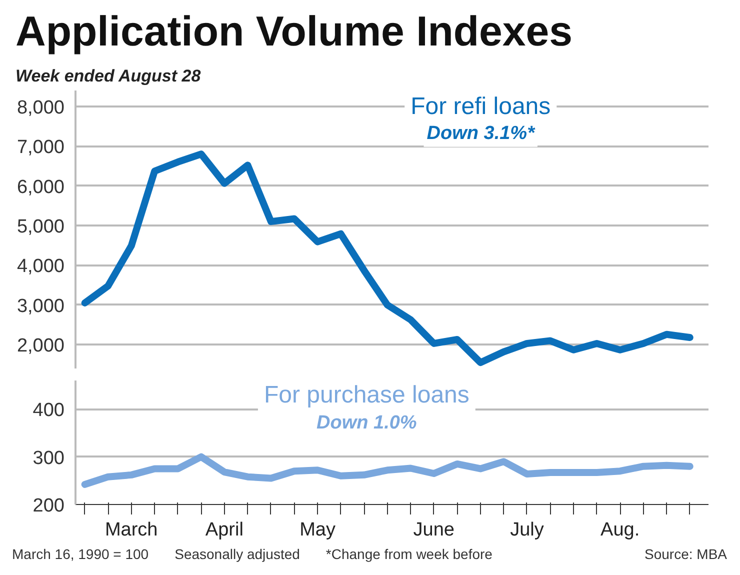  What do you see at coordinates (40, 227) in the screenshot?
I see `y-tick-label: 5,000` at bounding box center [40, 227].